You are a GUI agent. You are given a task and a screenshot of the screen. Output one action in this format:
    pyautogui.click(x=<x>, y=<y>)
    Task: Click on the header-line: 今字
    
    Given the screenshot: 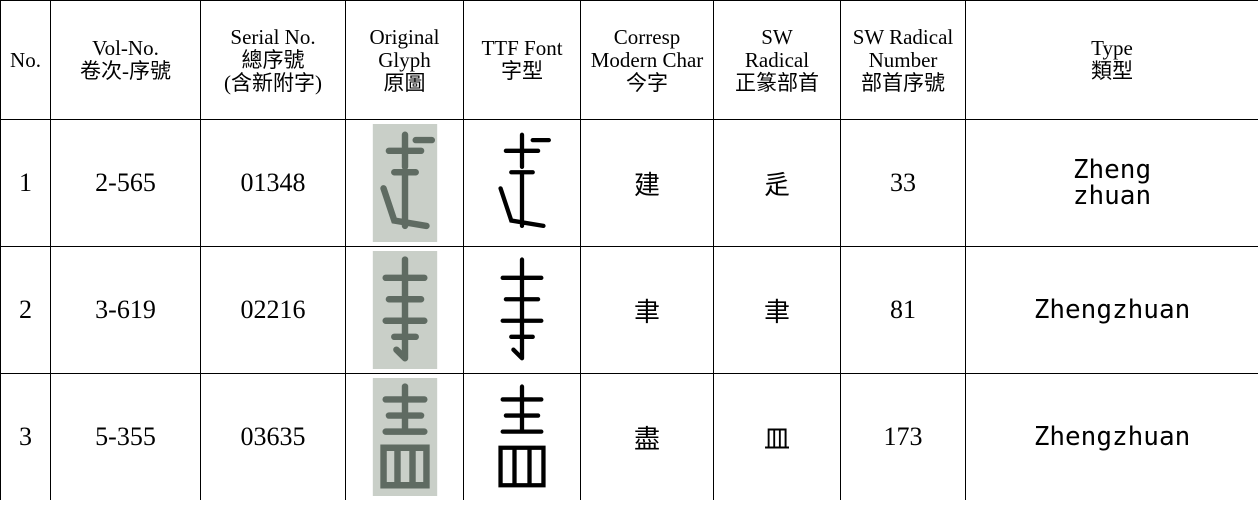 What is the action you would take?
    pyautogui.click(x=647, y=82)
    